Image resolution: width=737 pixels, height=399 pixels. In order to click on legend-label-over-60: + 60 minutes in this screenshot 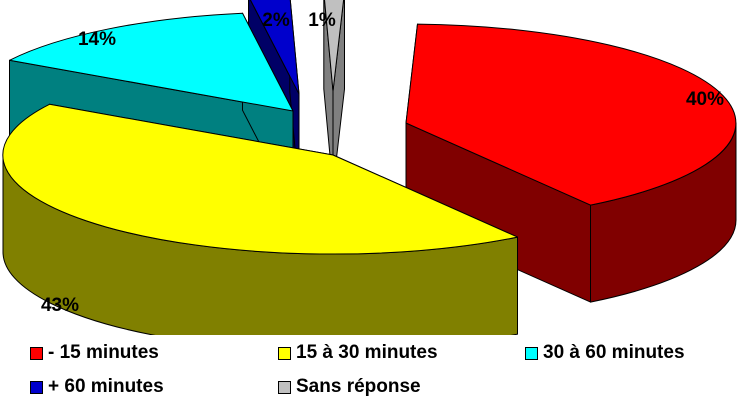, I will do `click(106, 386)`.